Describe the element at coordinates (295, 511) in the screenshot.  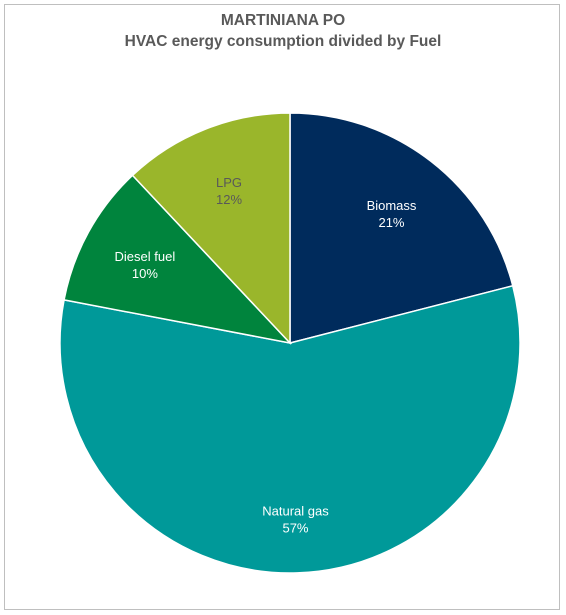
I see `slice-label-natural-gas: Natural gas` at that location.